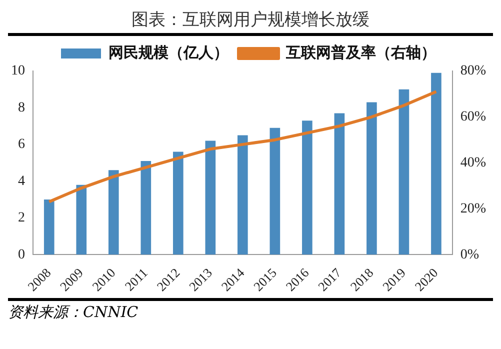 This screenshot has width=501, height=349. Describe the element at coordinates (136, 279) in the screenshot. I see `x-tick-label: 2011` at that location.